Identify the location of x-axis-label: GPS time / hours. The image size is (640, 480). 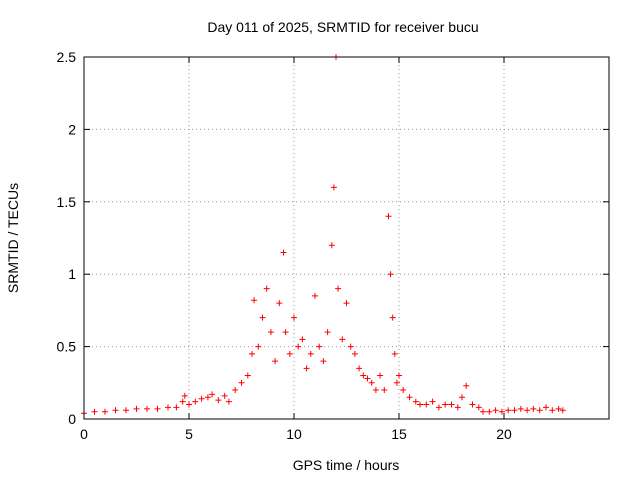
(346, 465).